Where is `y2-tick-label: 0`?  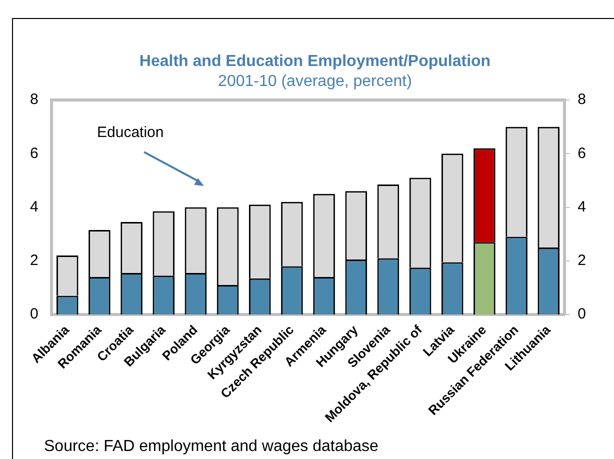 y2-tick-label: 0 is located at coordinates (34, 314).